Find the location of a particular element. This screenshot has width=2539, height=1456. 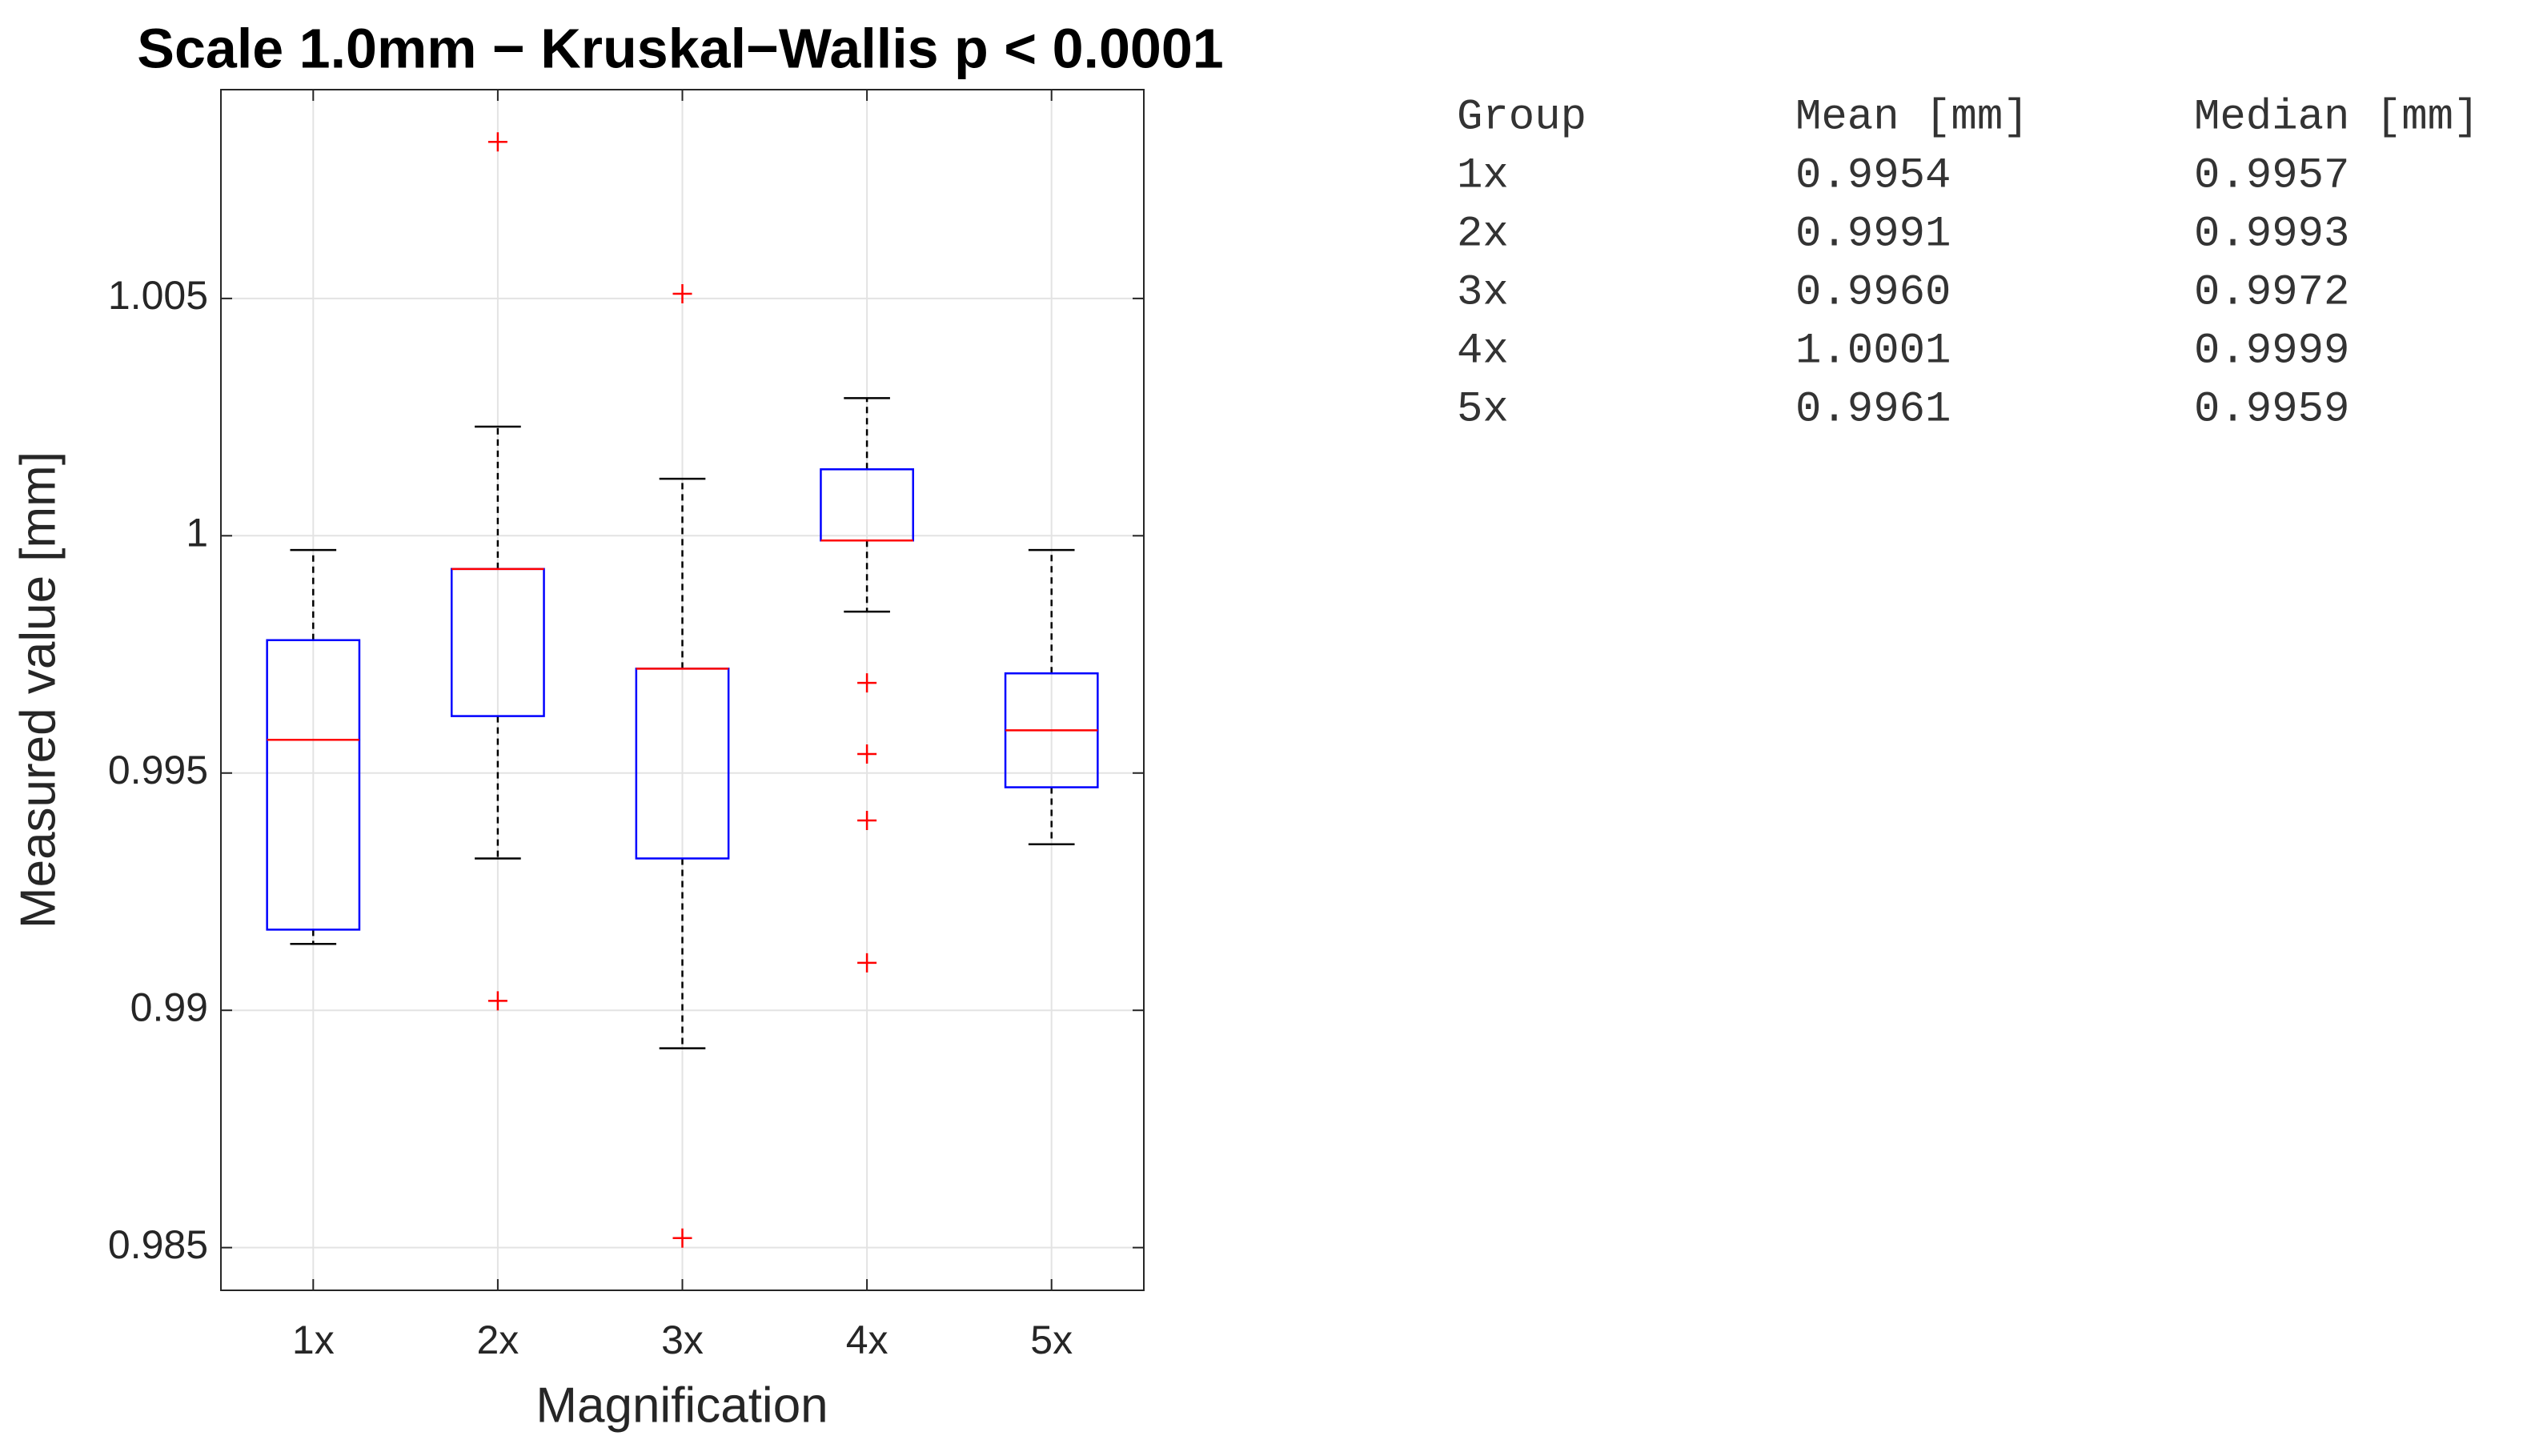

y-axis-label: Measured value [mm] is located at coordinates (38, 690).